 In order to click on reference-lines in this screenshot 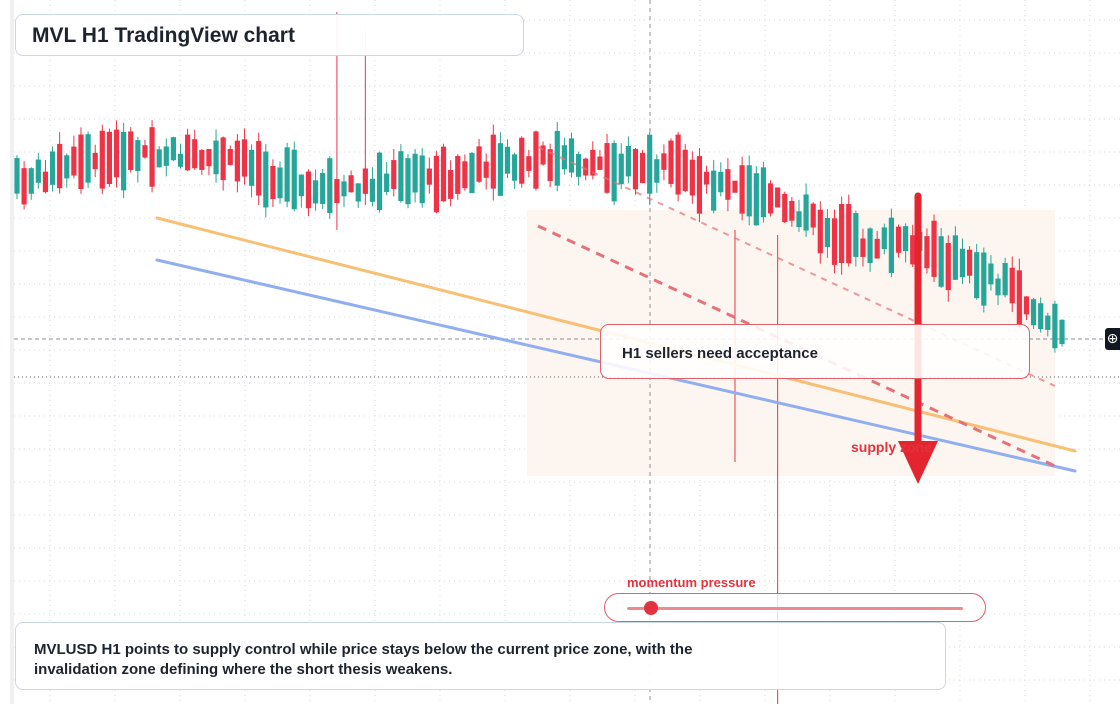, I will do `click(567, 358)`.